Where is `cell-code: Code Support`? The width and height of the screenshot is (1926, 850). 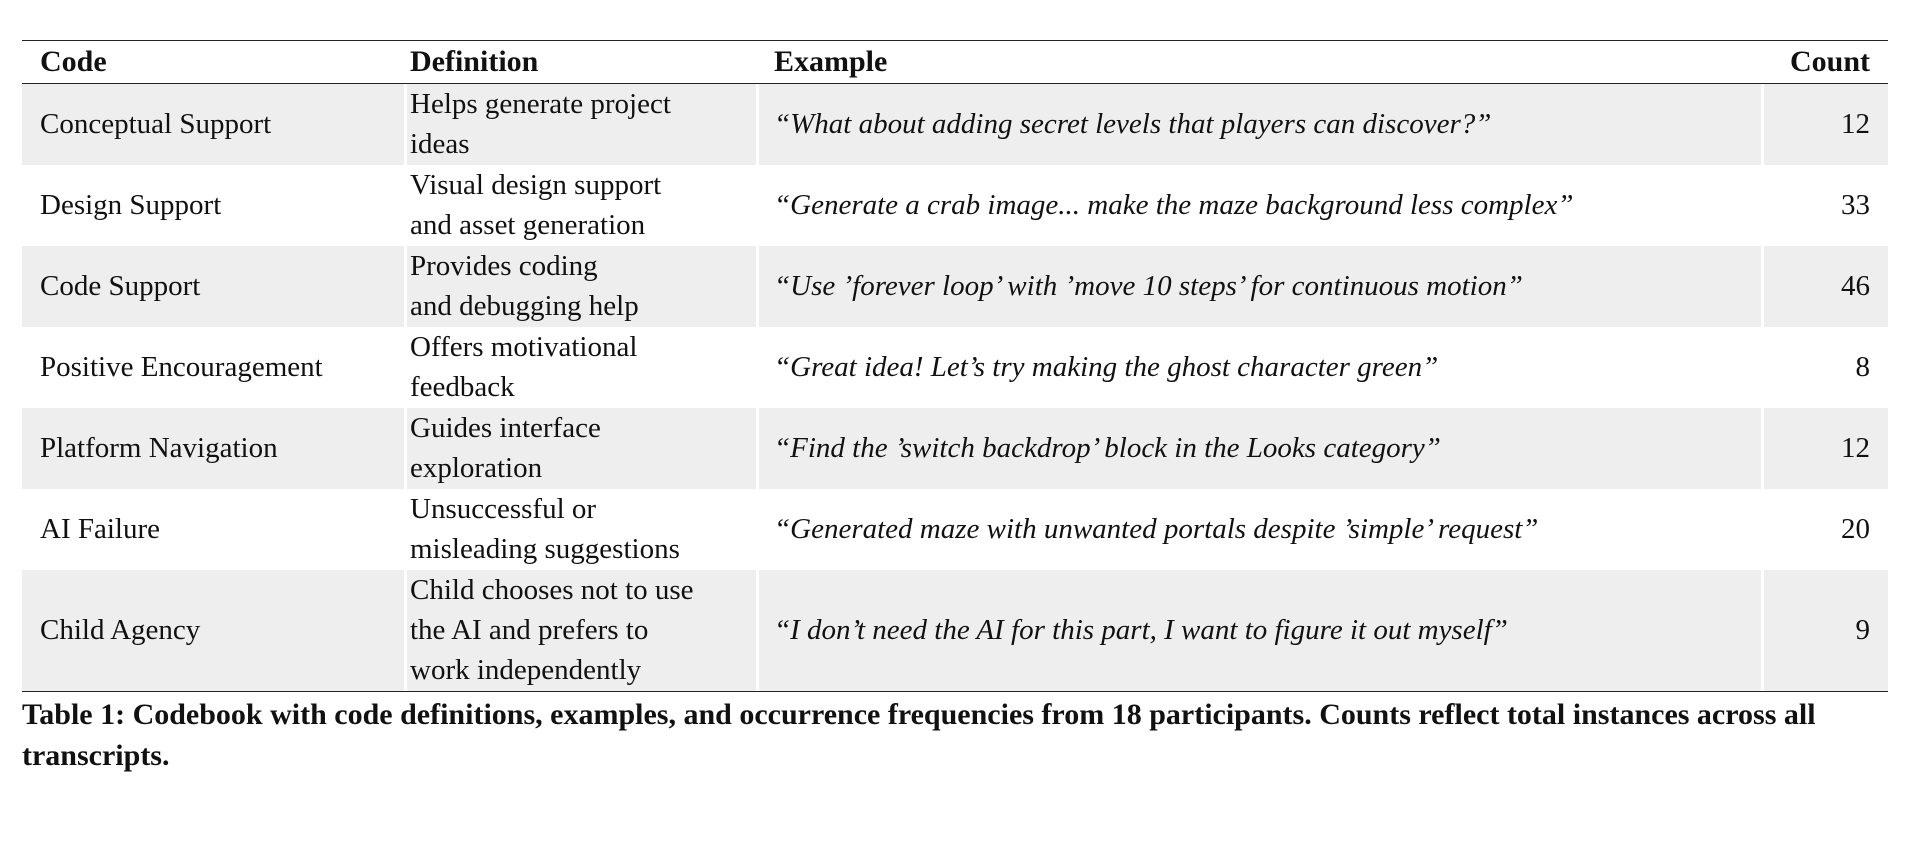
cell-code: Code Support is located at coordinates (213, 286).